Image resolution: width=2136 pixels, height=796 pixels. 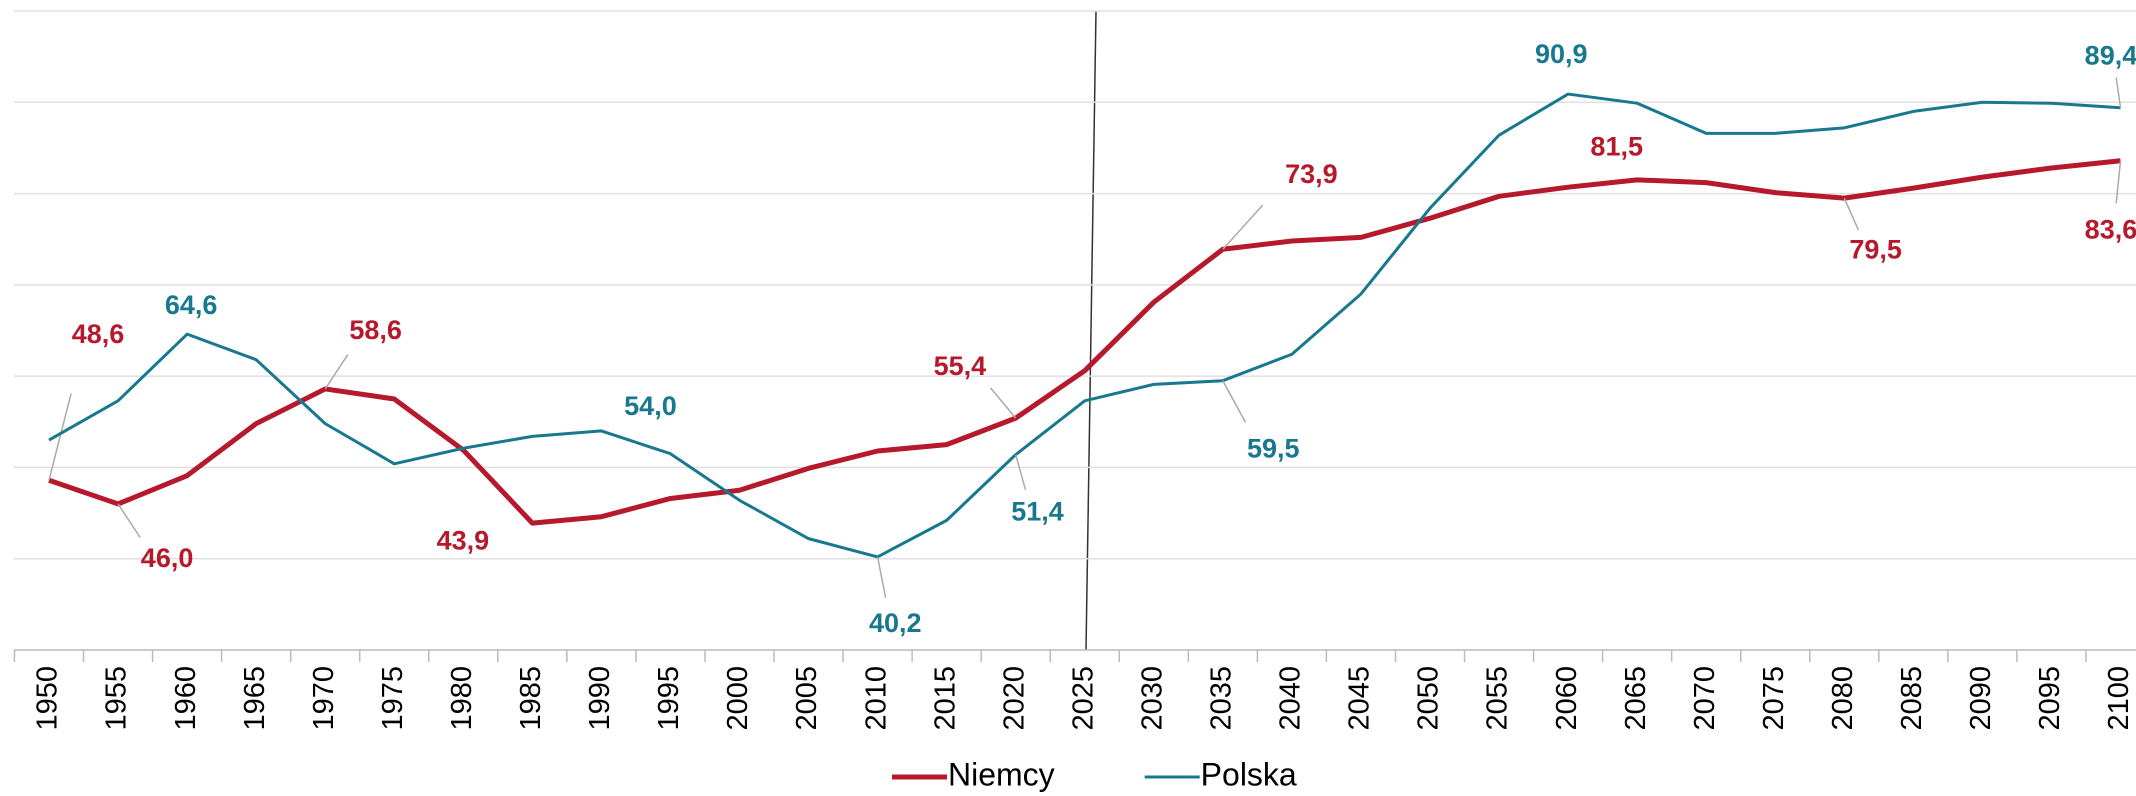 What do you see at coordinates (807, 698) in the screenshot?
I see `x-tick-label: 2005` at bounding box center [807, 698].